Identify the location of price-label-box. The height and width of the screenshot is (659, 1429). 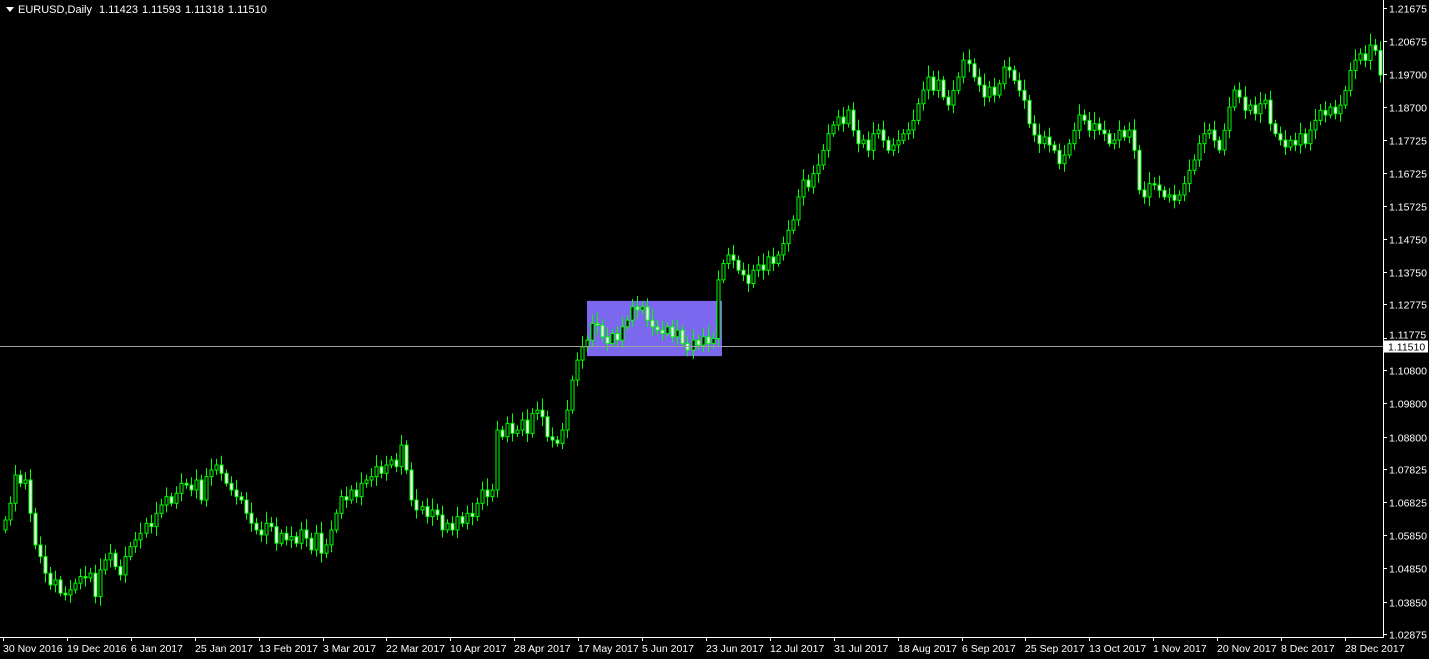
(1406, 346).